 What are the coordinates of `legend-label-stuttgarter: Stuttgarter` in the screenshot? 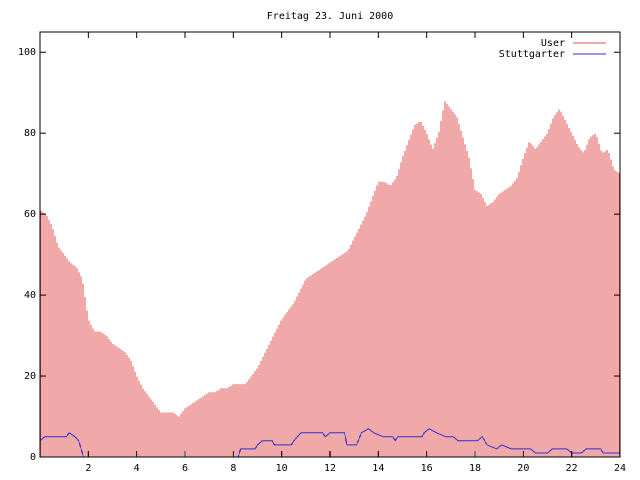 It's located at (532, 54).